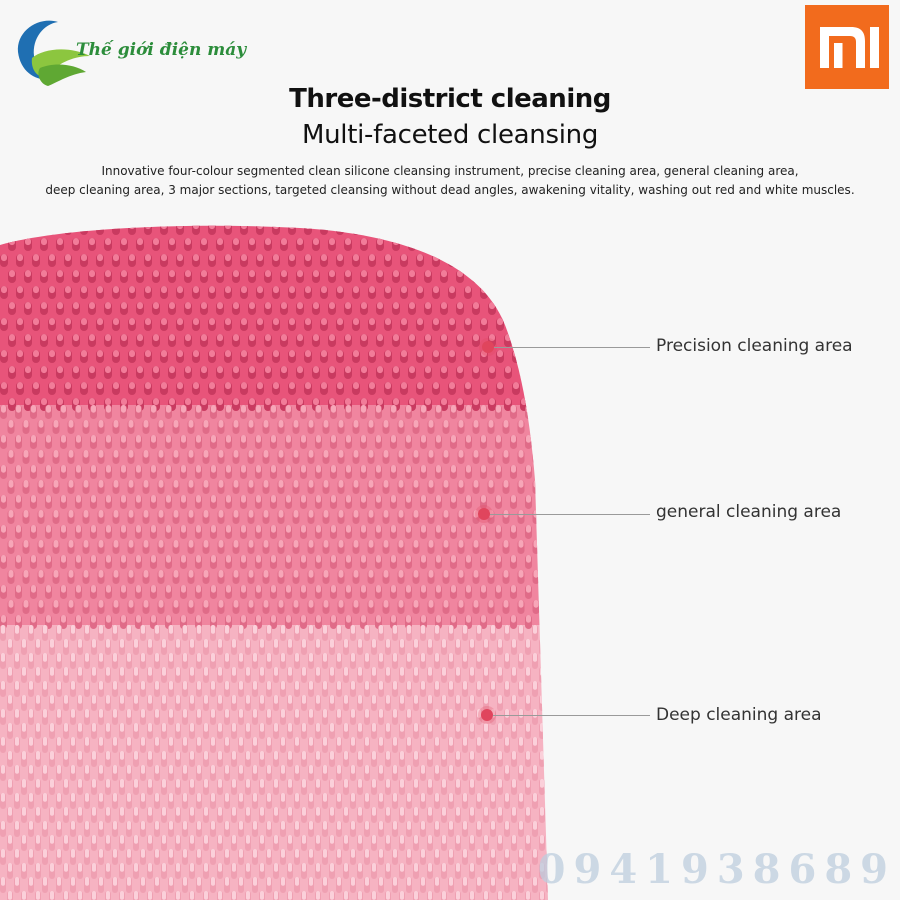  What do you see at coordinates (53, 53) in the screenshot?
I see `leaf-swirl-icon` at bounding box center [53, 53].